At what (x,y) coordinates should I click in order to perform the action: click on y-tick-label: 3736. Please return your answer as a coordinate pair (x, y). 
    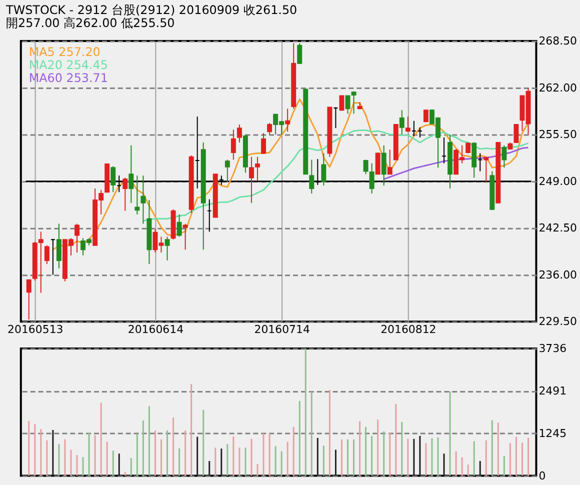
    Looking at the image, I should click on (552, 348).